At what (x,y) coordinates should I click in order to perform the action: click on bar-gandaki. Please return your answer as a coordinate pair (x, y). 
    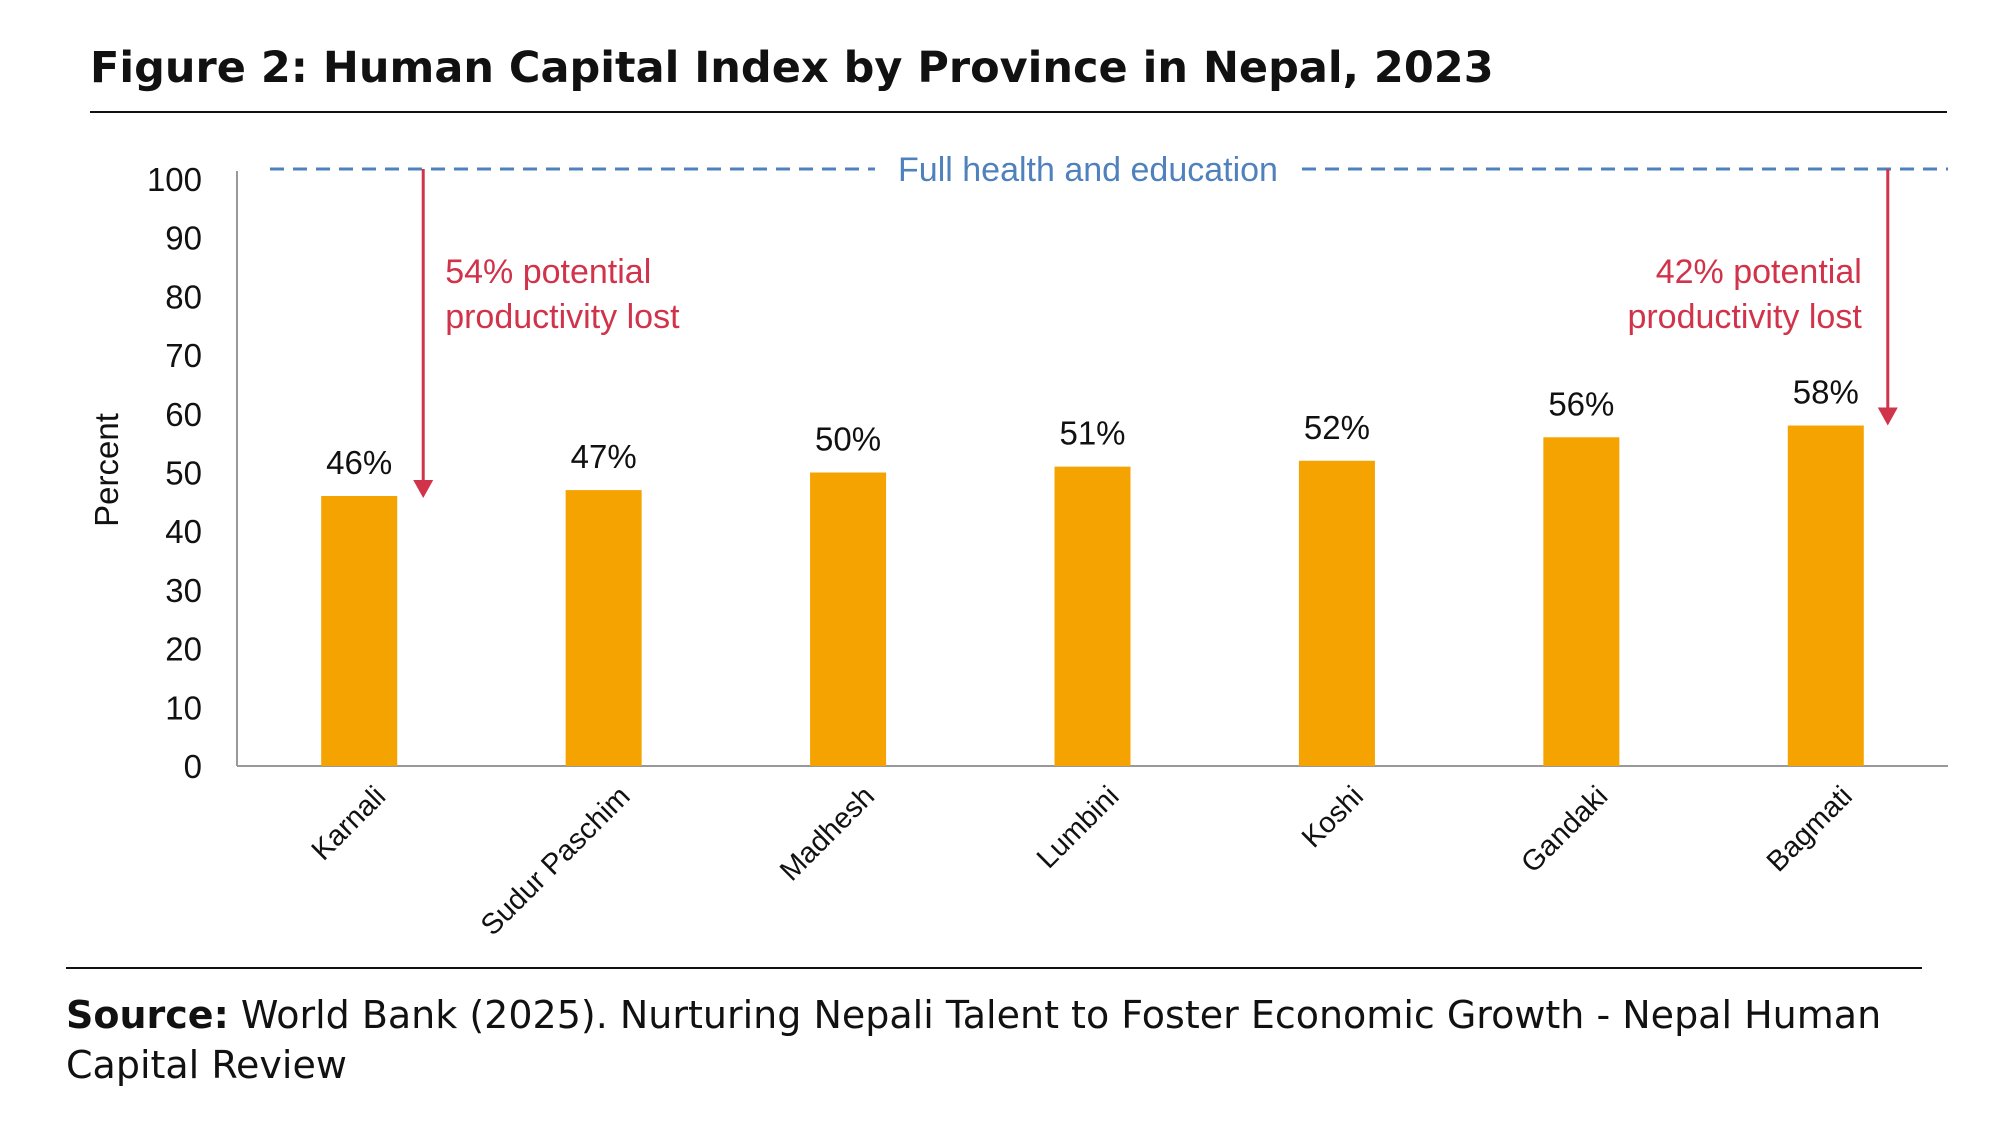
    Looking at the image, I should click on (1581, 601).